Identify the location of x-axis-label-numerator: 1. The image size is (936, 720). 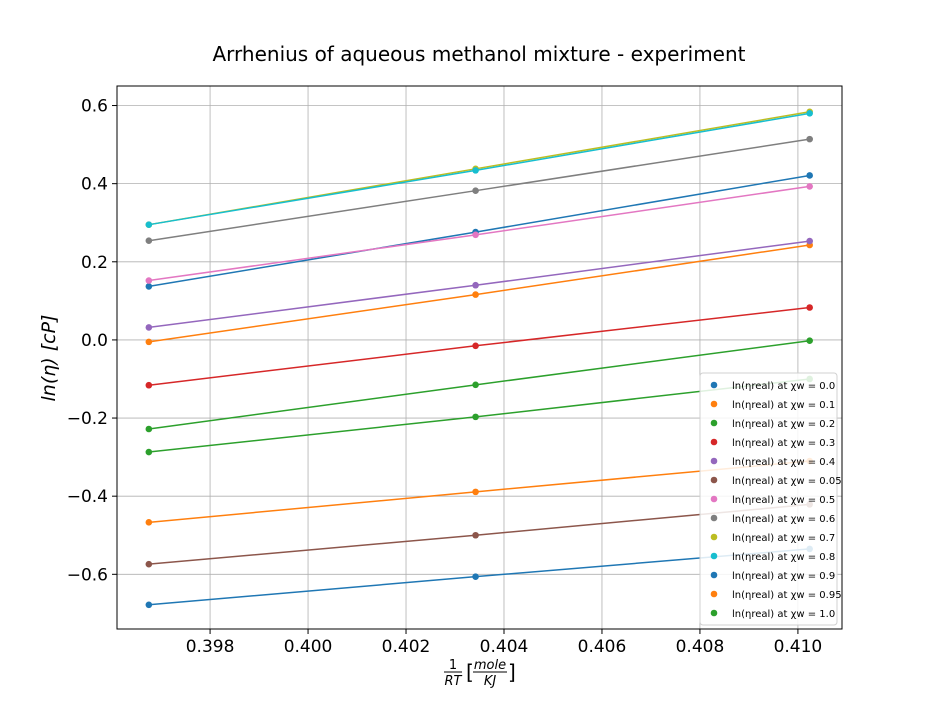
(453, 665).